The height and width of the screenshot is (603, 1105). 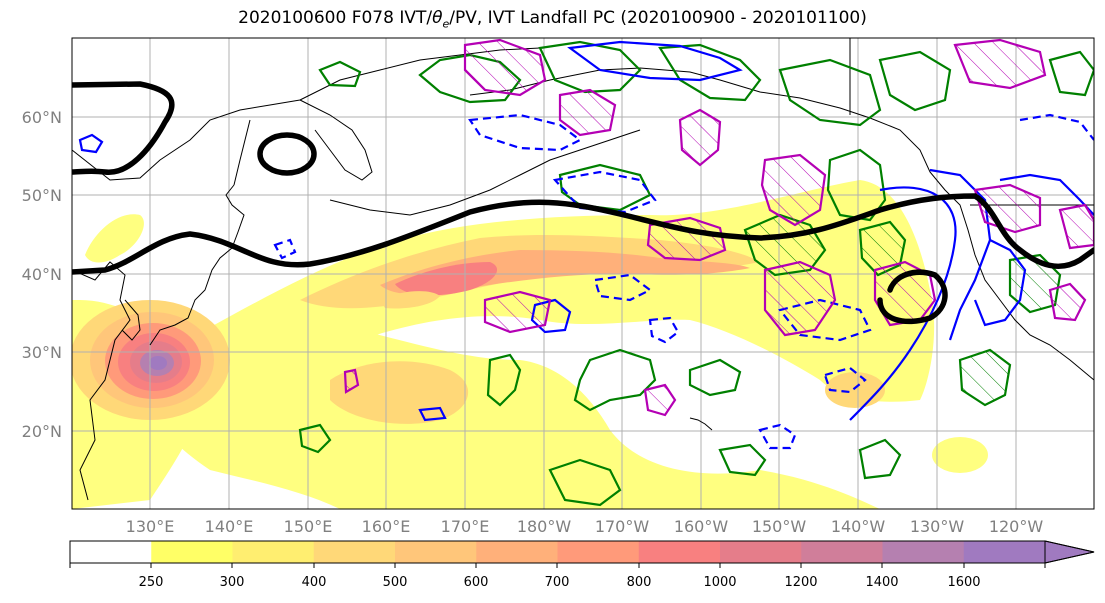 I want to click on lon-label: 160°E, so click(x=386, y=526).